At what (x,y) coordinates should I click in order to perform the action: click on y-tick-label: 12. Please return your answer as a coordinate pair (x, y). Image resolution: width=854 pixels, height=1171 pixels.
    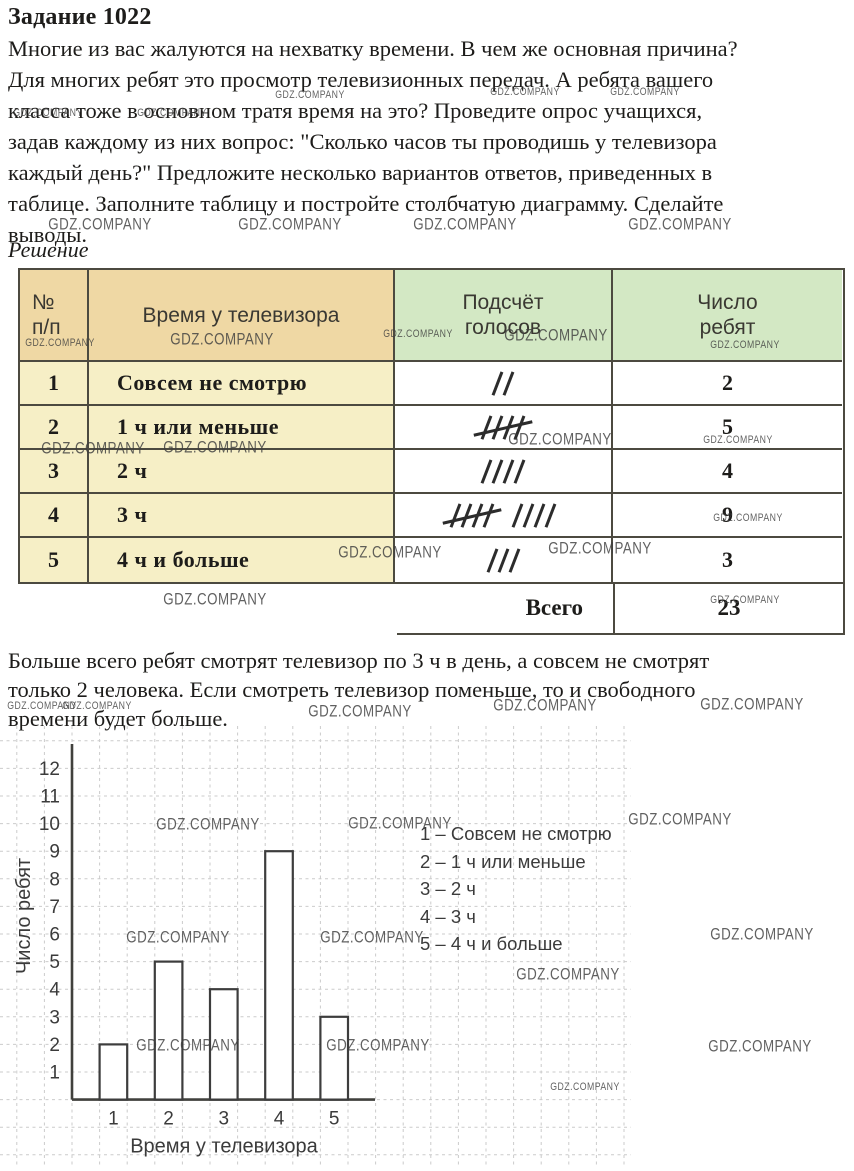
    Looking at the image, I should click on (49, 769).